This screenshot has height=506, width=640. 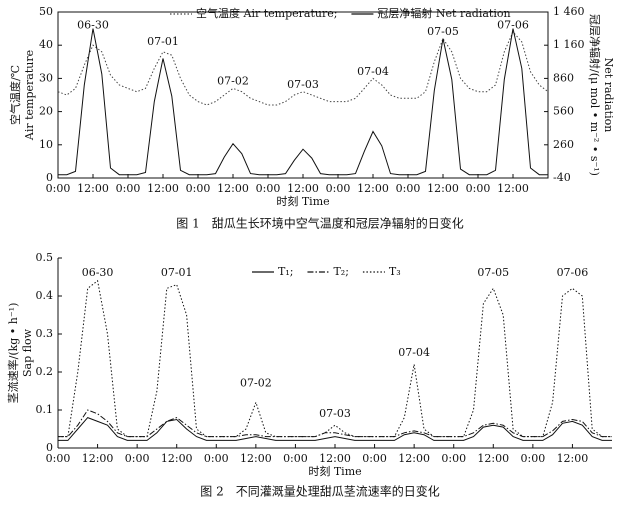 I want to click on y2-tick-label: 860, so click(x=563, y=77).